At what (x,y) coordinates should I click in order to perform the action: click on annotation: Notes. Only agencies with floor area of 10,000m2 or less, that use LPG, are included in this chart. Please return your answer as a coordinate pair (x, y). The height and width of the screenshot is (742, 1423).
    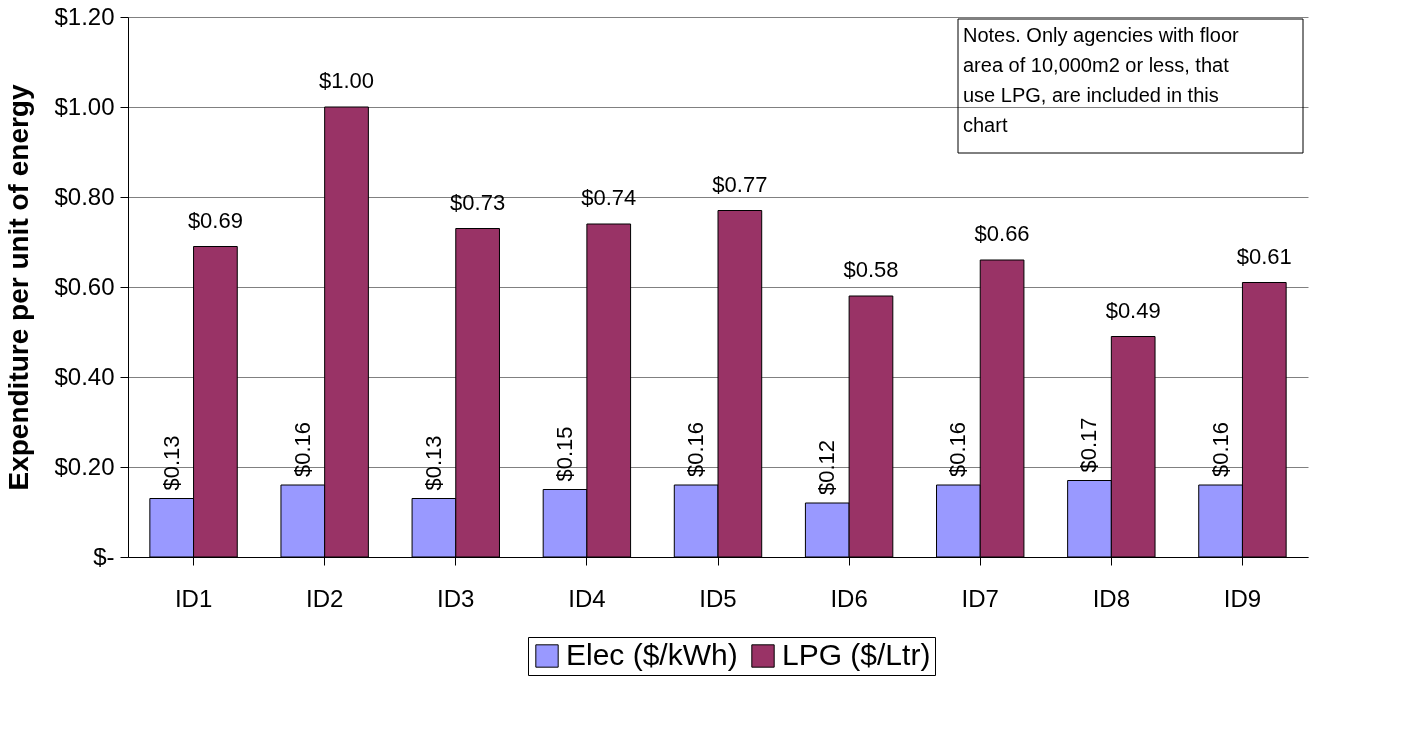
    Looking at the image, I should click on (1101, 80).